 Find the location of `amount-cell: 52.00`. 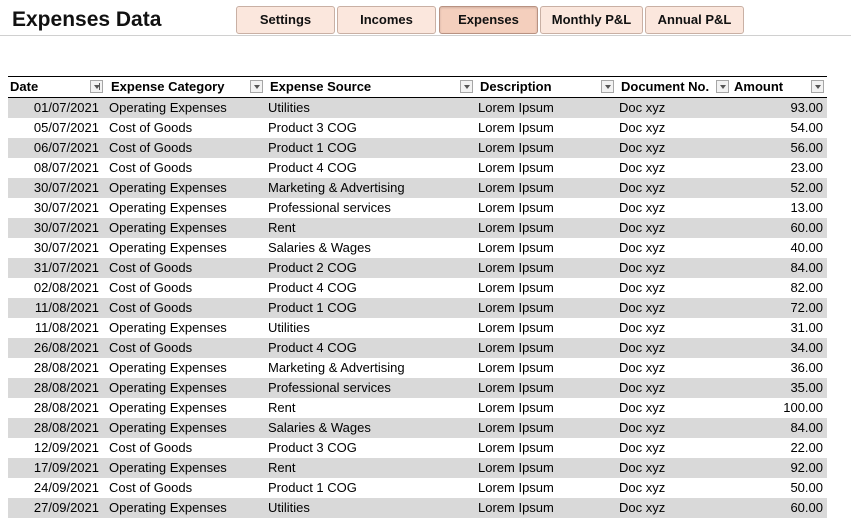

amount-cell: 52.00 is located at coordinates (806, 187).